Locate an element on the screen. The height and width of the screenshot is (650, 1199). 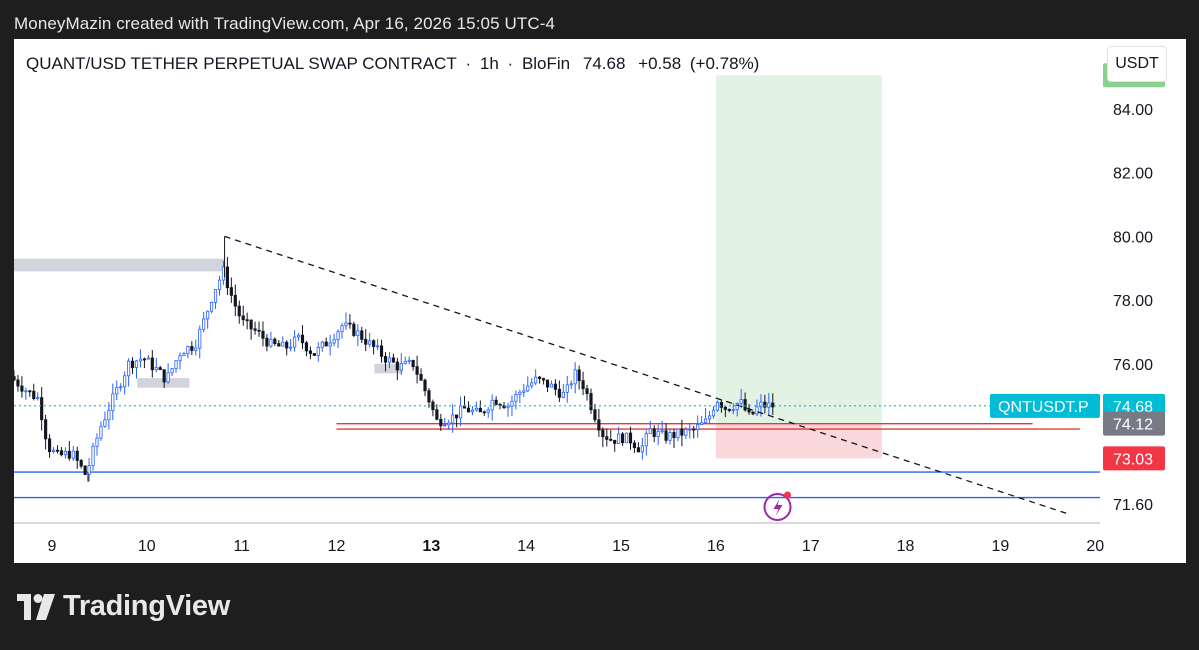
x-tick-label: 16 is located at coordinates (716, 546).